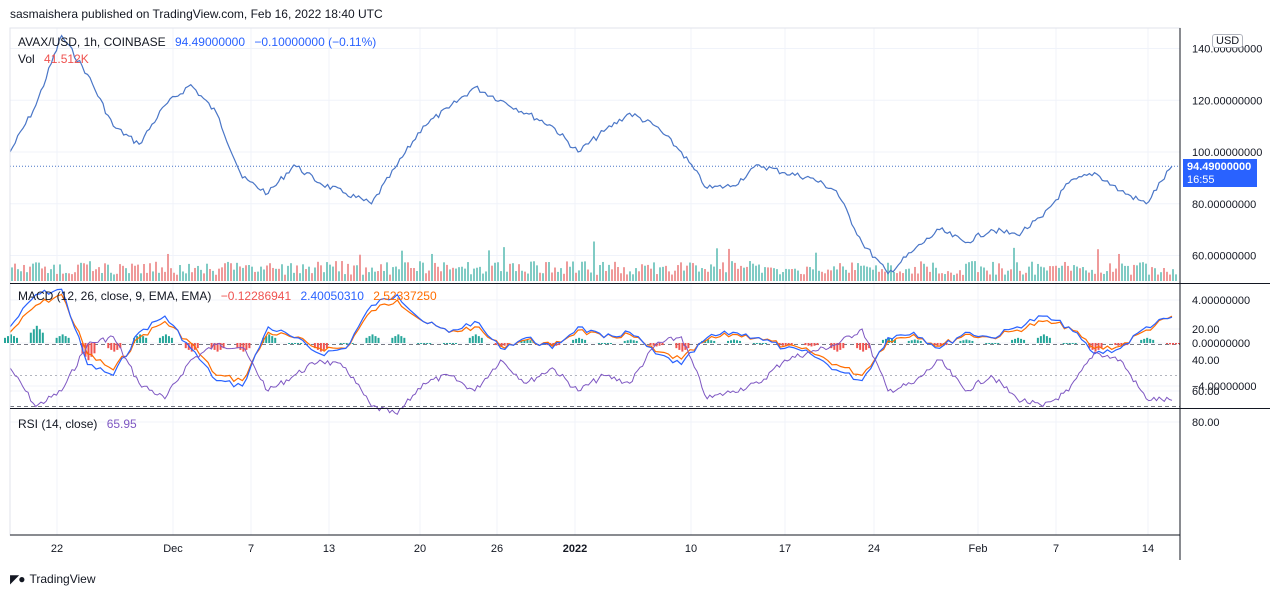  Describe the element at coordinates (1201, 180) in the screenshot. I see `bar-countdown: 16:55` at that location.